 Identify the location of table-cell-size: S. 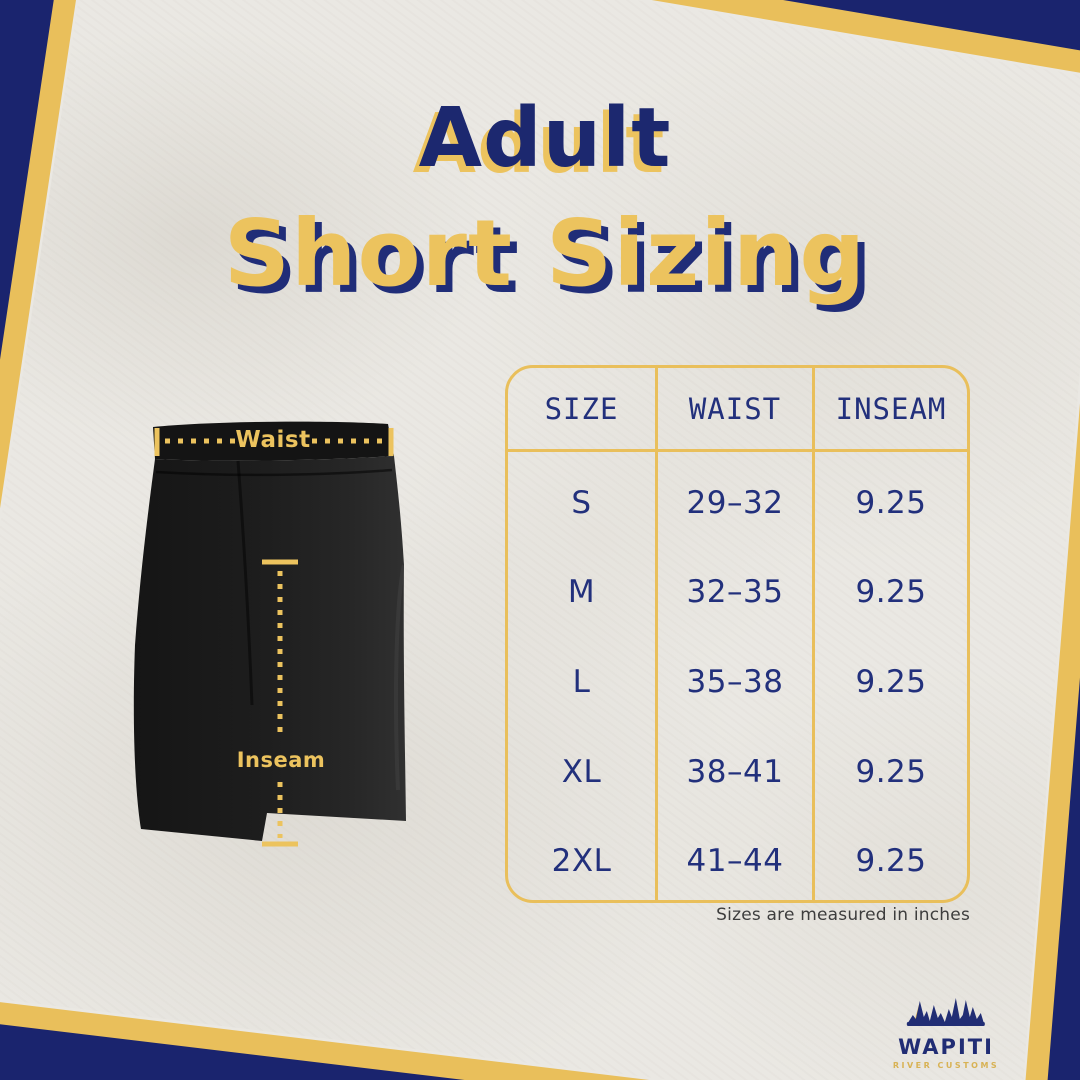
(583, 497).